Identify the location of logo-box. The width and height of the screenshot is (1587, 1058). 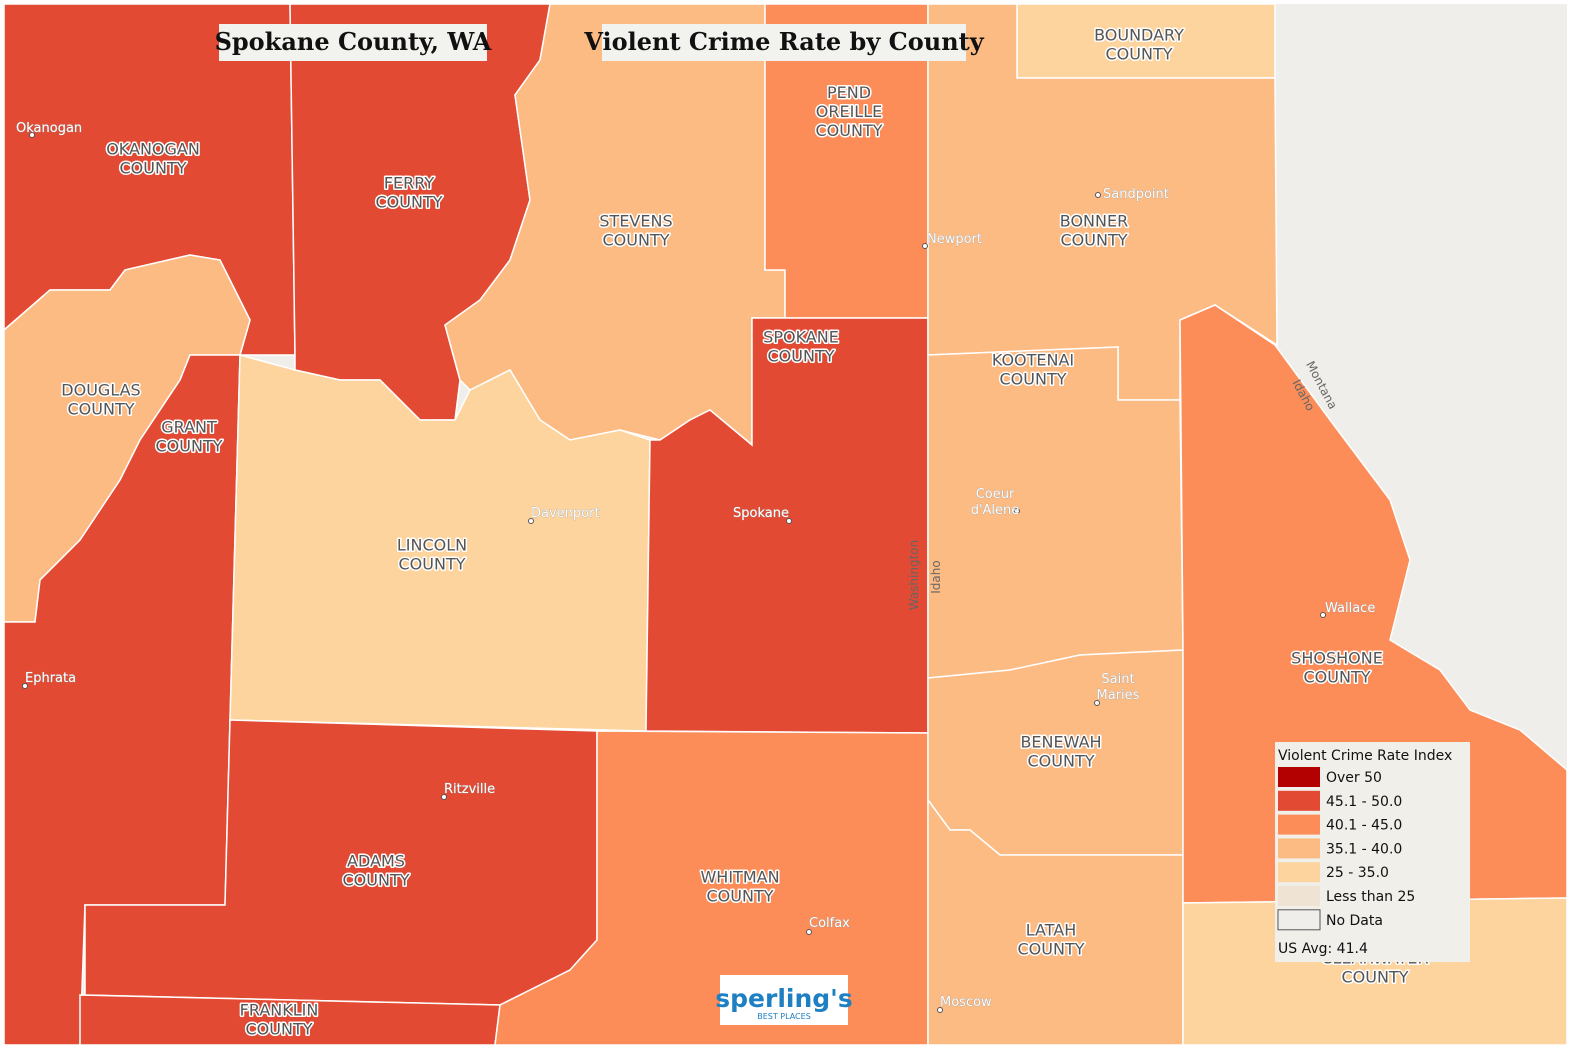
(784, 1000).